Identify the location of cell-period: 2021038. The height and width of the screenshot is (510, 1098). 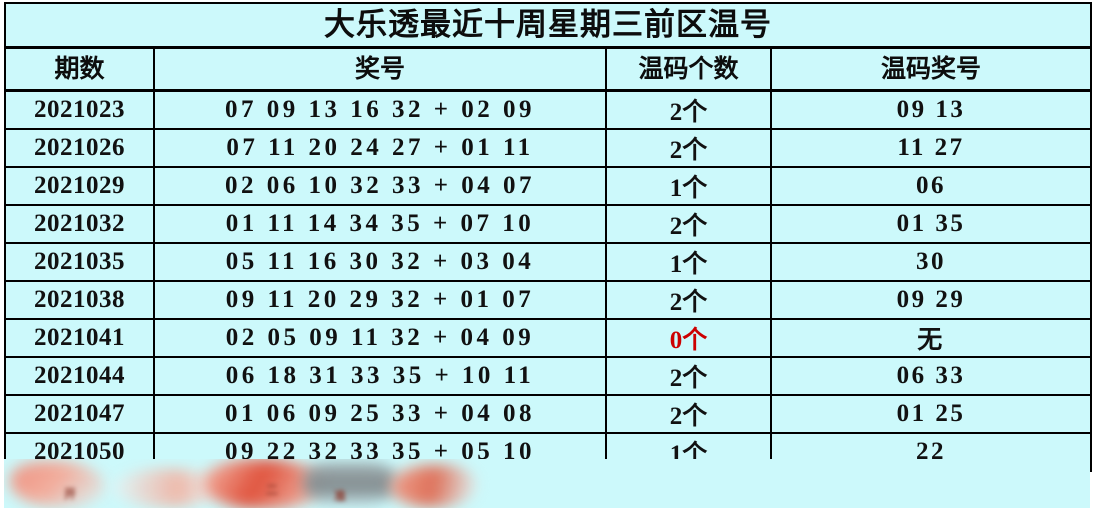
(79, 300).